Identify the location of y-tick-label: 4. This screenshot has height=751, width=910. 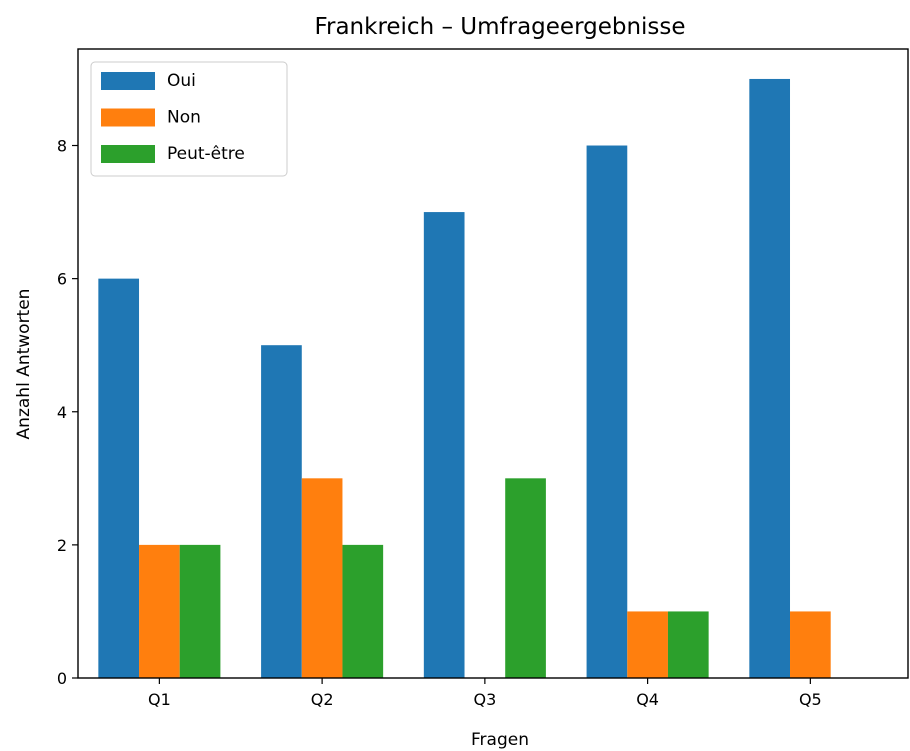
(62, 412).